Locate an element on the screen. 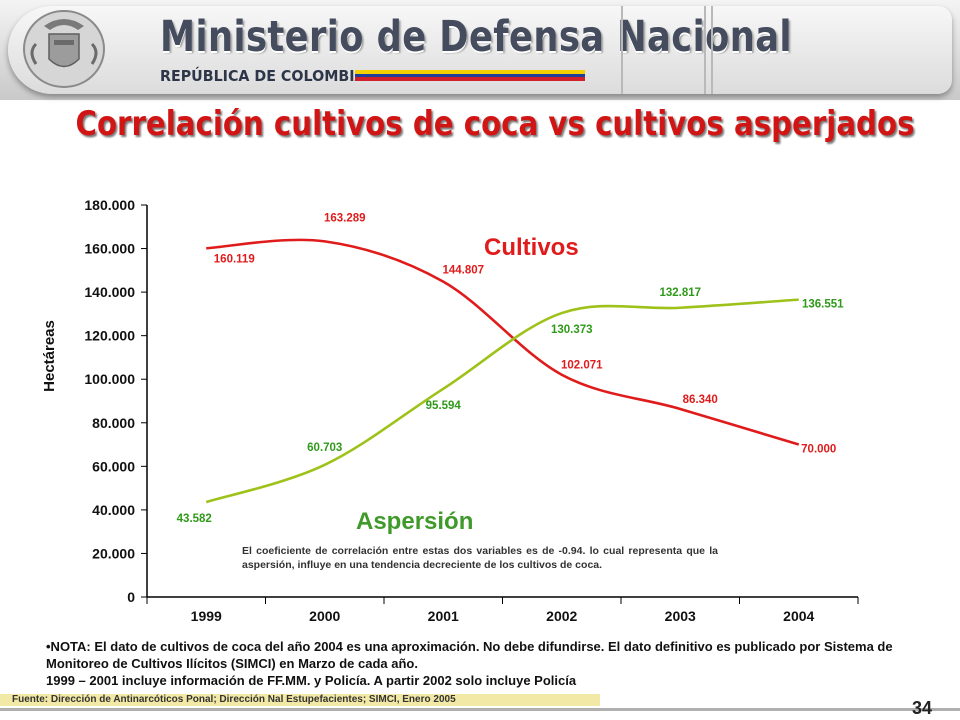 Image resolution: width=960 pixels, height=720 pixels. colombia-flag-stripe is located at coordinates (470, 75).